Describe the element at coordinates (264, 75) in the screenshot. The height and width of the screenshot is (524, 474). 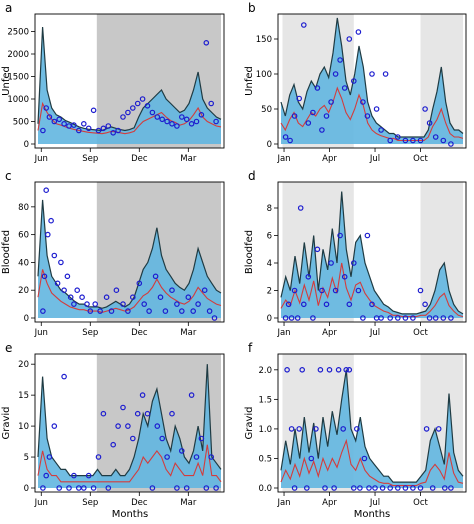
I see `y-tick-label: 100` at that location.